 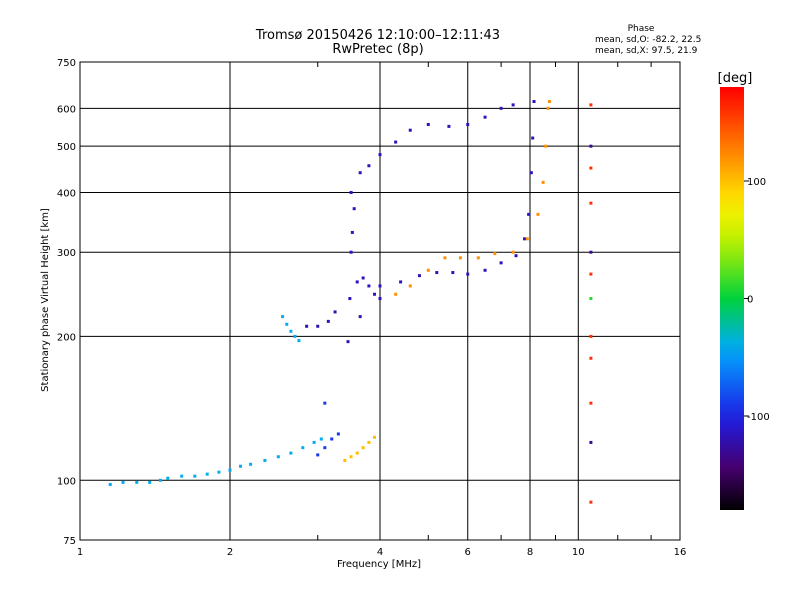 I want to click on x-tick-label: 6, so click(x=468, y=552).